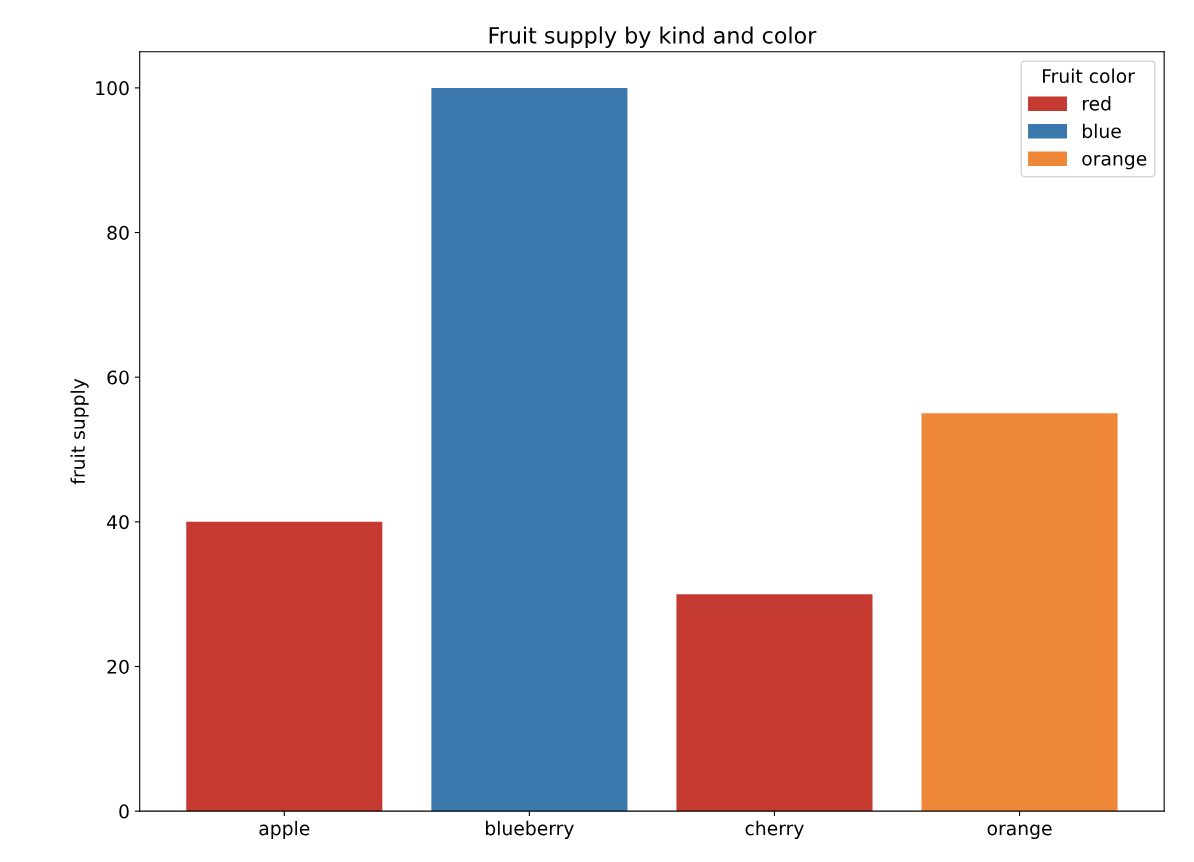 The height and width of the screenshot is (862, 1194). Describe the element at coordinates (112, 88) in the screenshot. I see `y-tick-label: 100` at that location.